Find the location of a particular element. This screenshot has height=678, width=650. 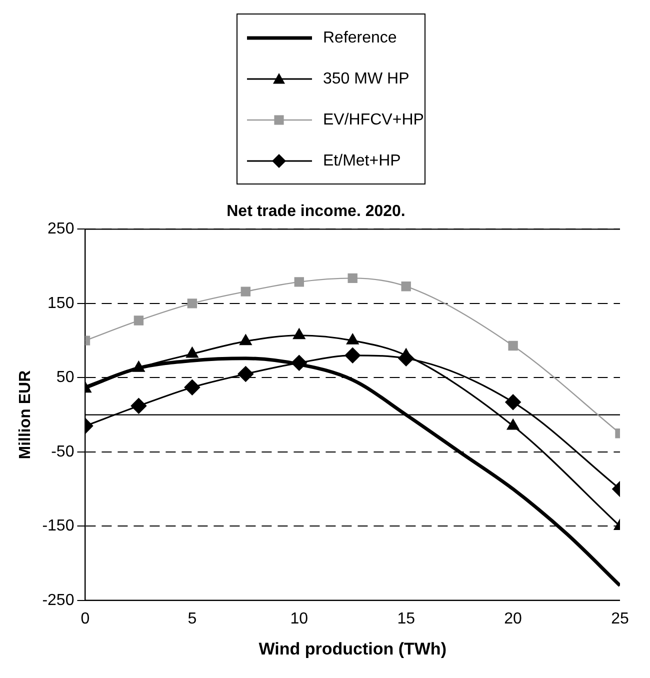

x-axis-title: Wind production (TWh) is located at coordinates (352, 648).